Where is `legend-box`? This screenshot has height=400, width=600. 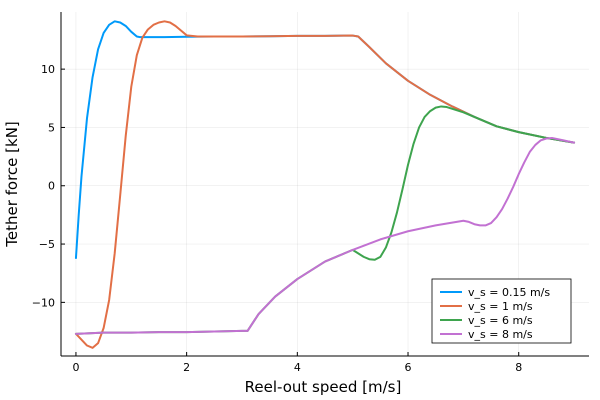
legend-box is located at coordinates (501, 311).